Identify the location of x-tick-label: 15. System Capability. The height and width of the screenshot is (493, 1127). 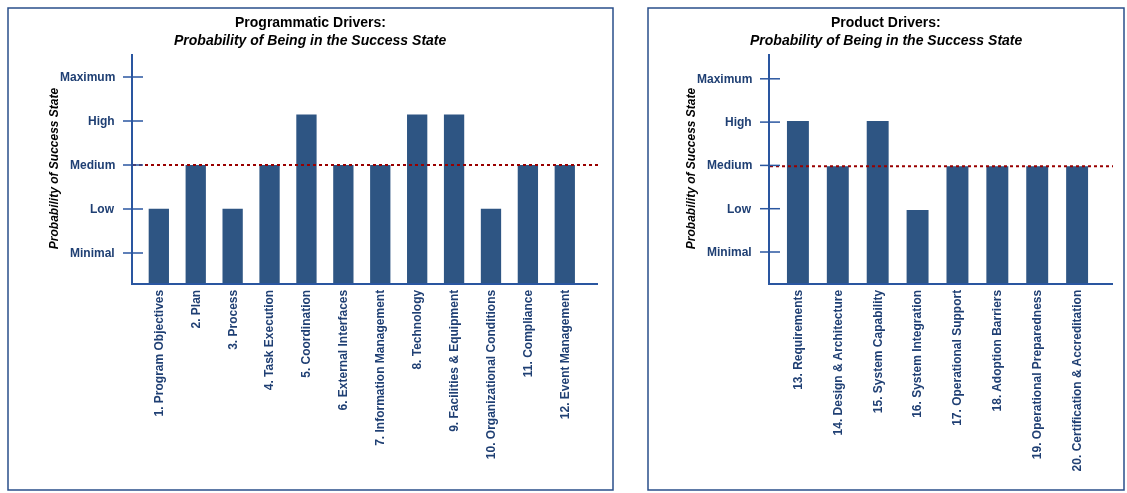
(877, 351).